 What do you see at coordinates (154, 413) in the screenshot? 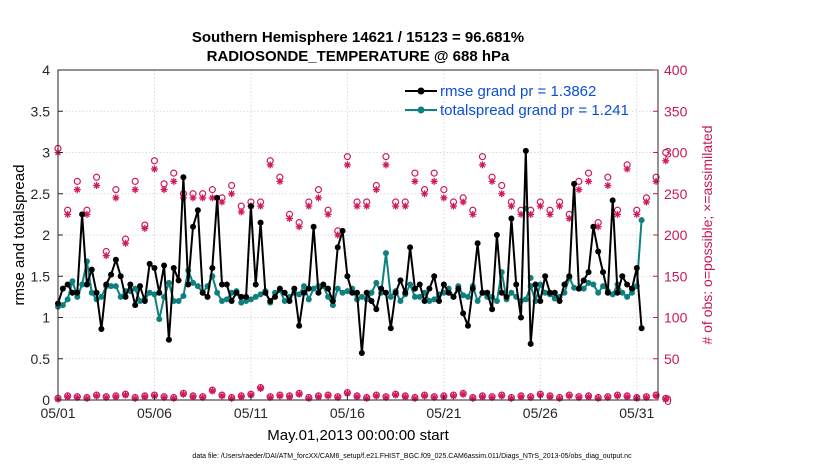
I see `x-tick-label: 05/06` at bounding box center [154, 413].